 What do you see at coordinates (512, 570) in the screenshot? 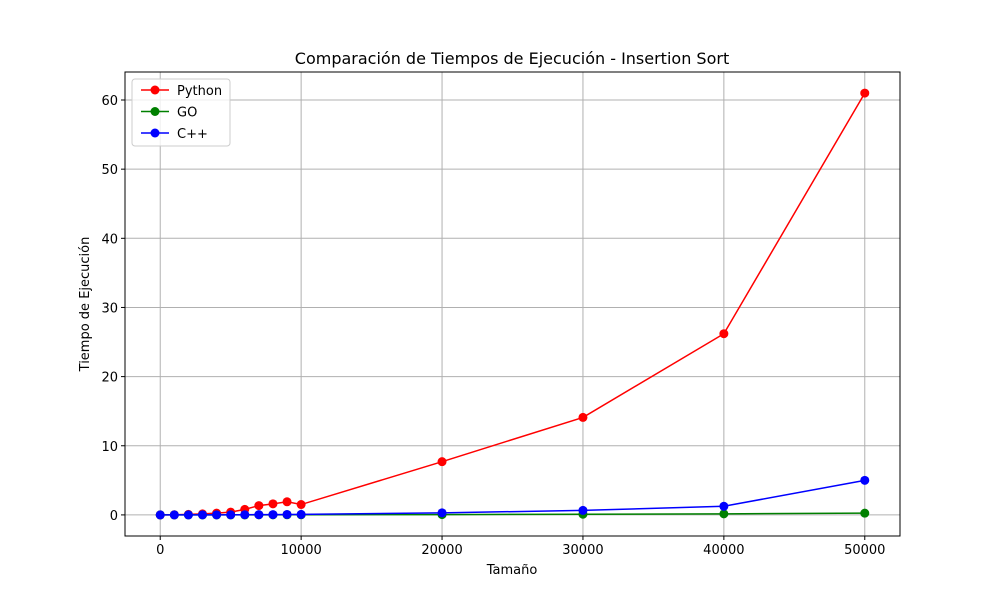
I see `x-axis-title: Tamaño` at bounding box center [512, 570].